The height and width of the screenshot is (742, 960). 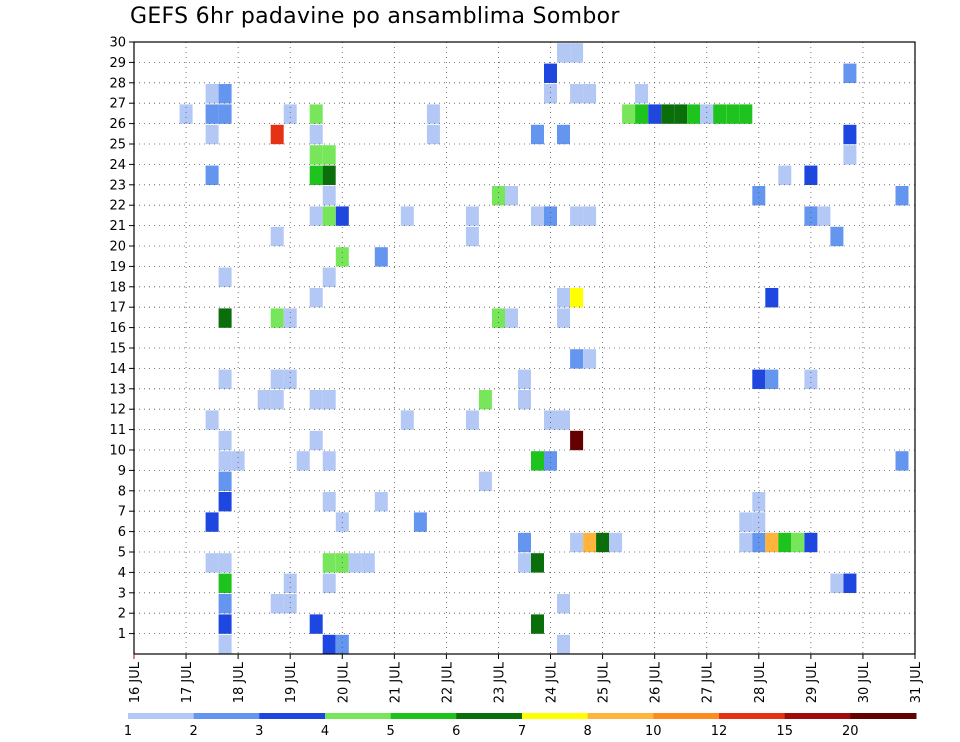 What do you see at coordinates (588, 731) in the screenshot?
I see `legend-label: 8` at bounding box center [588, 731].